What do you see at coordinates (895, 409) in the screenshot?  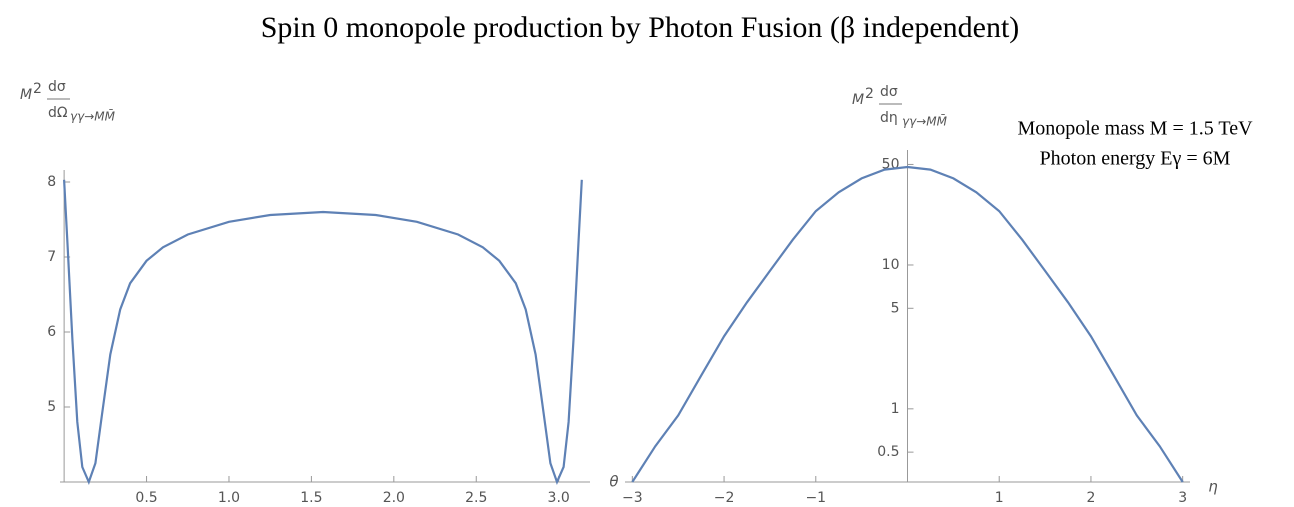 I see `y-tick-label: 1` at bounding box center [895, 409].